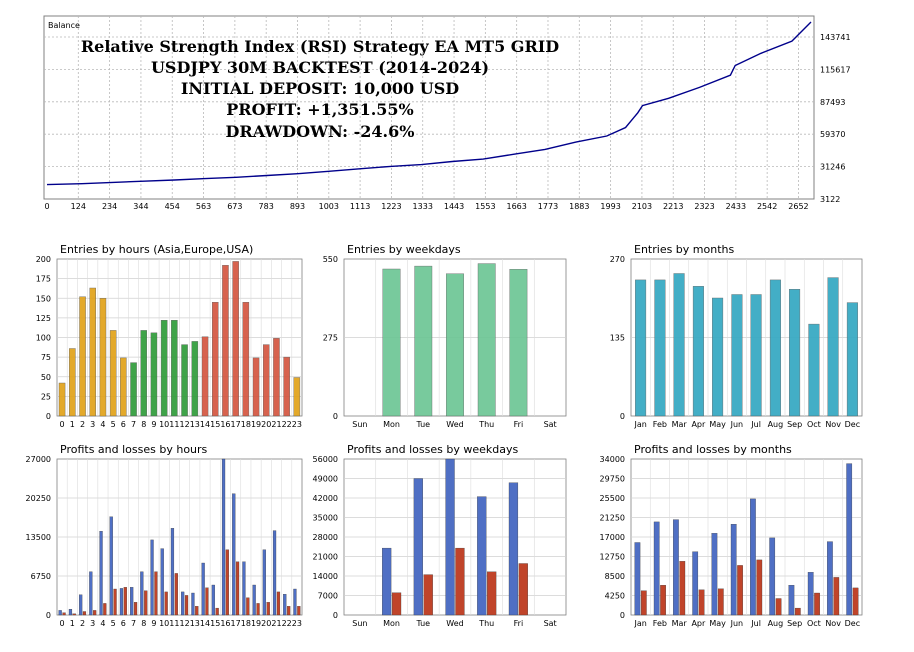 The width and height of the screenshot is (914, 652). Describe the element at coordinates (43, 318) in the screenshot. I see `y-tick-label: 125` at that location.